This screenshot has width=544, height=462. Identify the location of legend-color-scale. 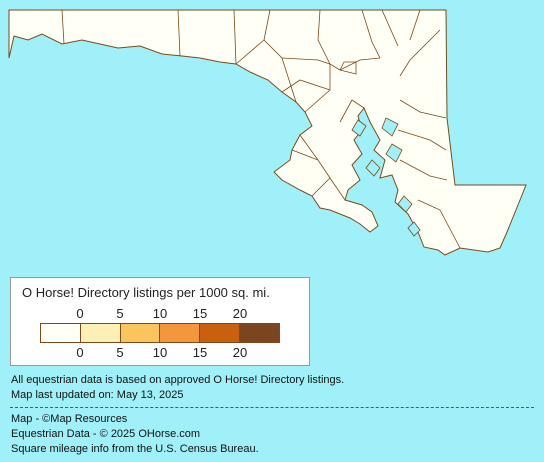
(160, 333).